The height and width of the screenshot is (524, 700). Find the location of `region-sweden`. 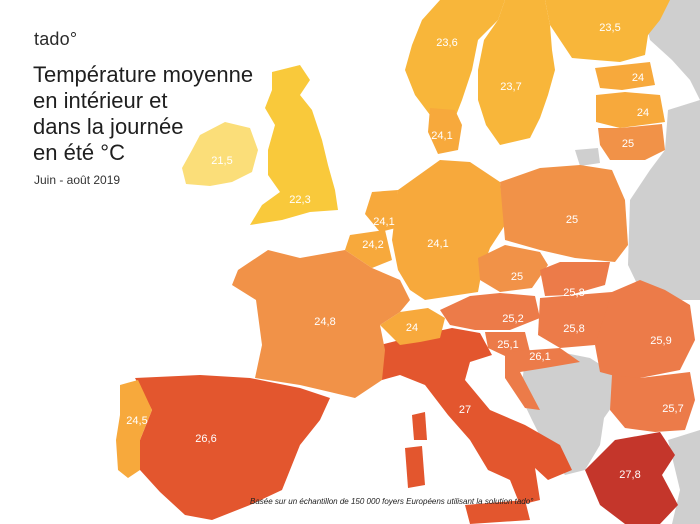

region-sweden is located at coordinates (516, 72).